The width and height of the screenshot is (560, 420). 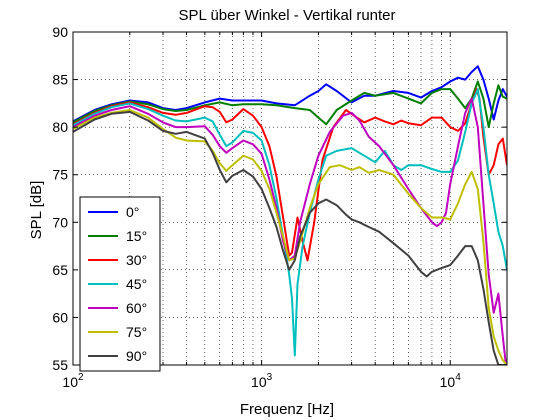 I want to click on y-tick-label: 70, so click(x=60, y=222).